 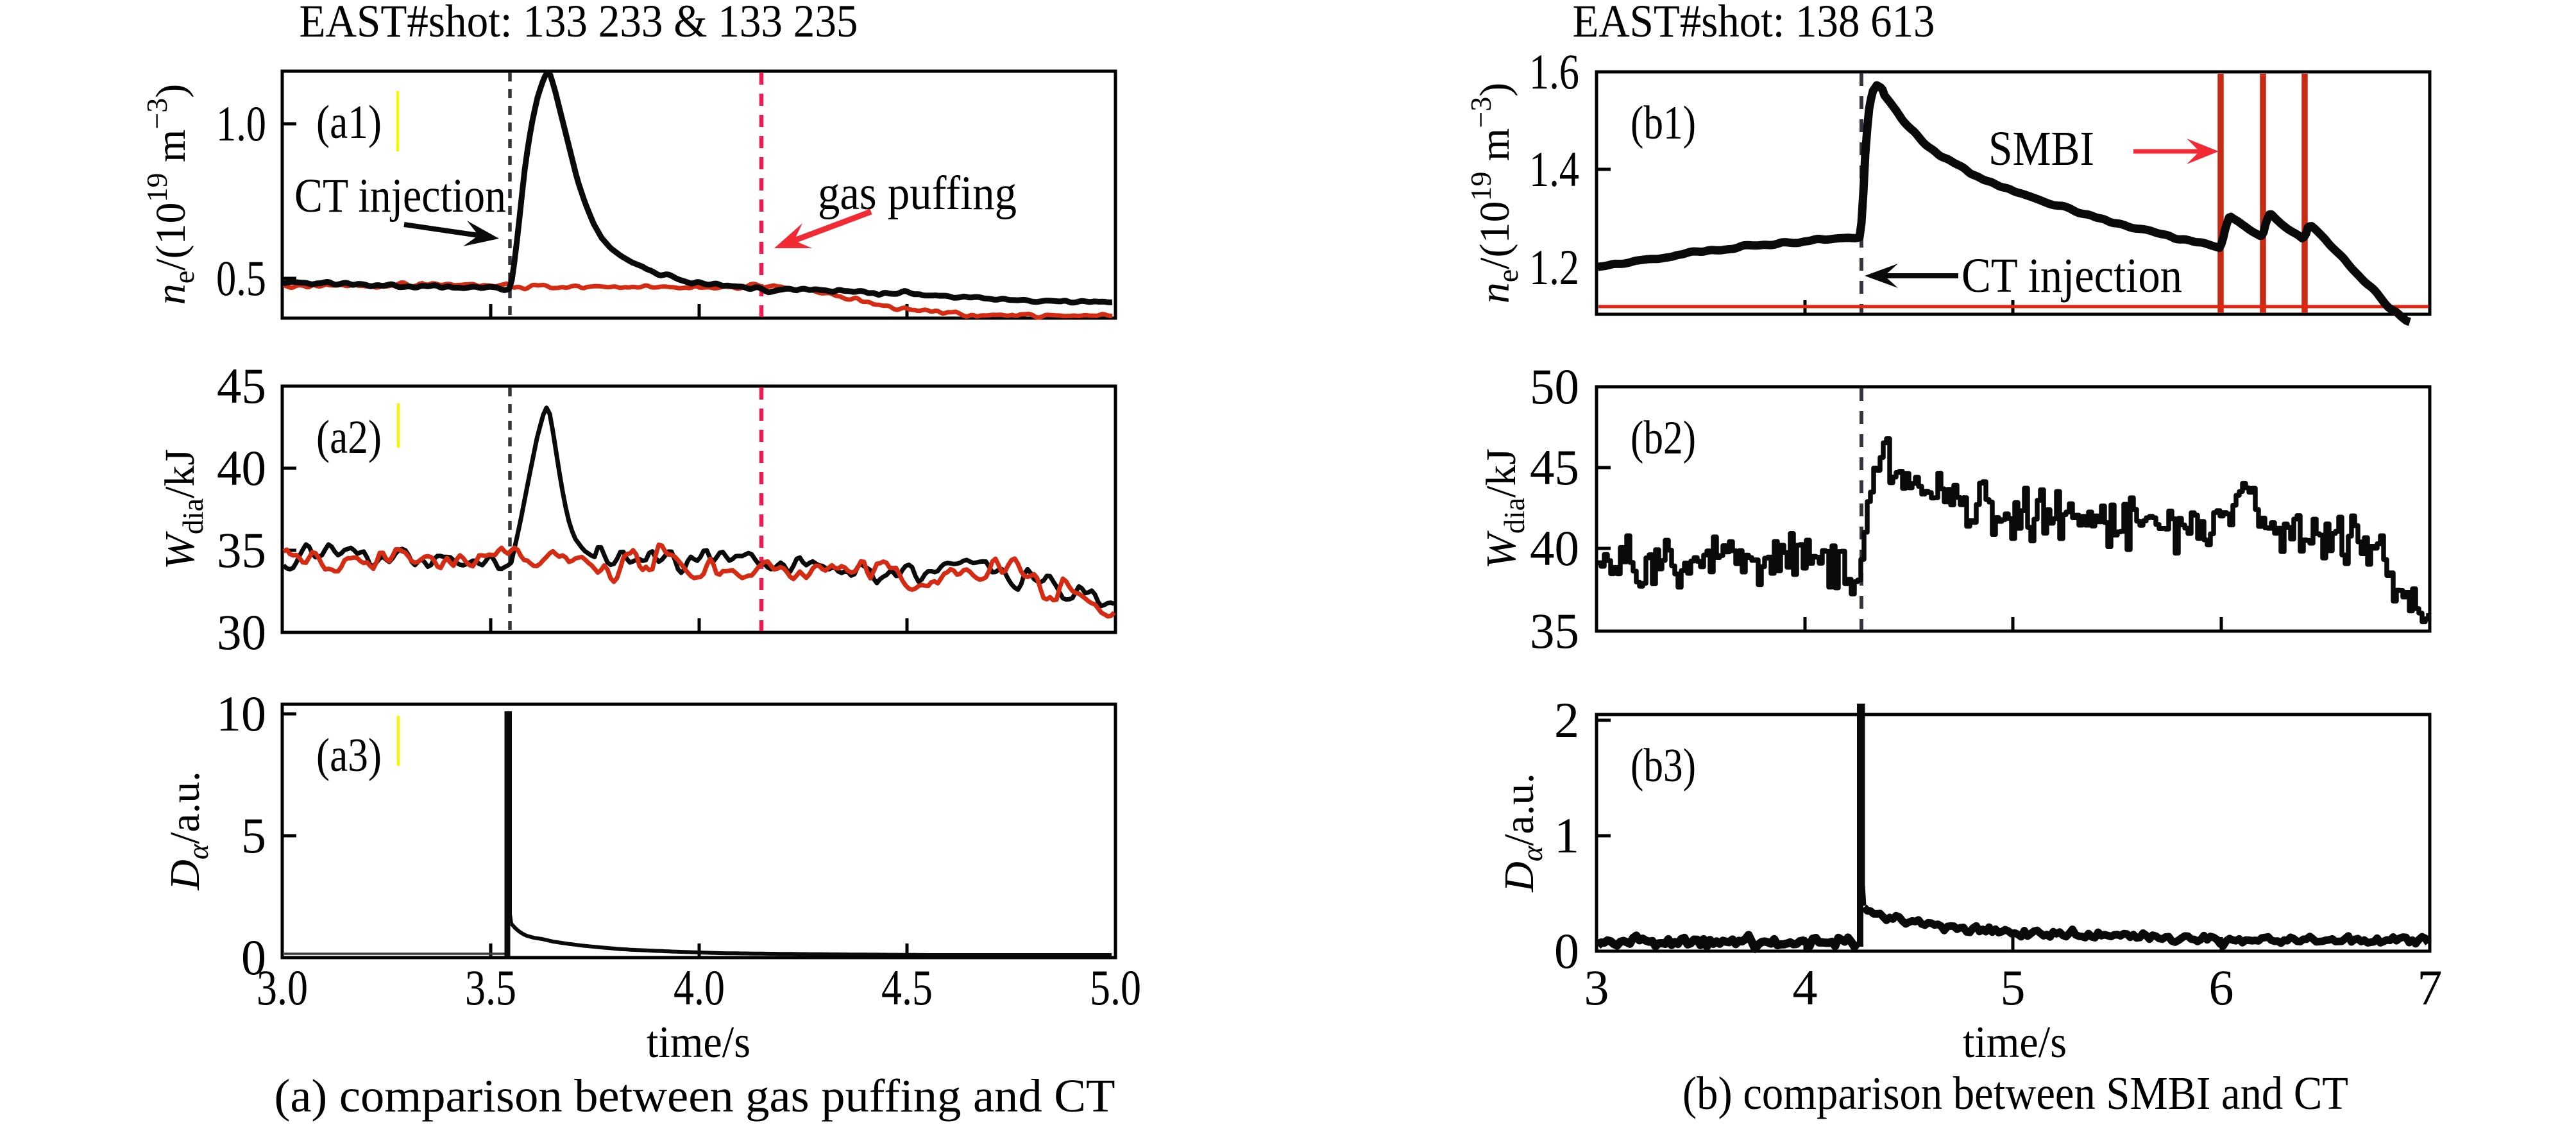 I want to click on svg-text: 4.0, so click(x=699, y=987).